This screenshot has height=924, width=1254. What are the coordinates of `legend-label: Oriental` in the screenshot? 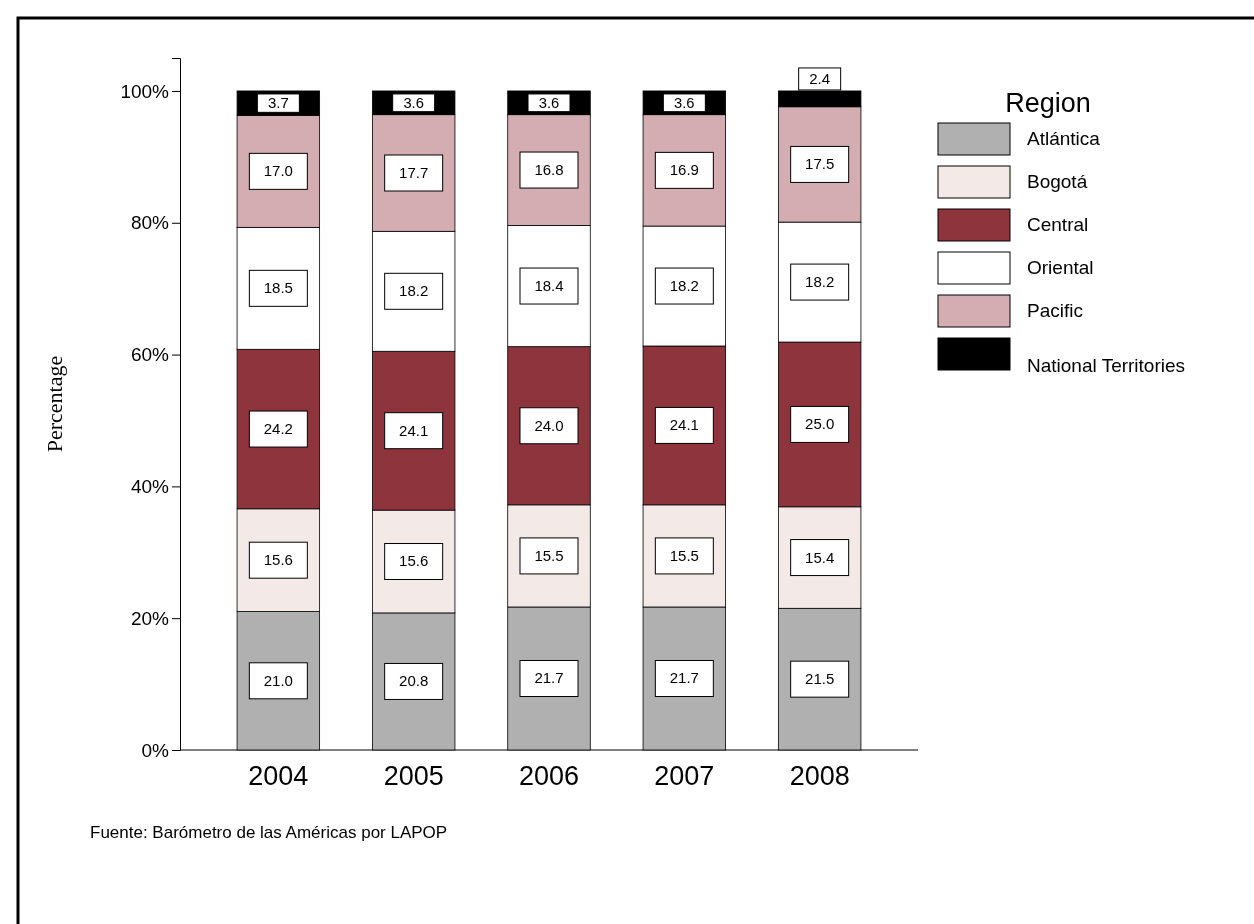 It's located at (1060, 268).